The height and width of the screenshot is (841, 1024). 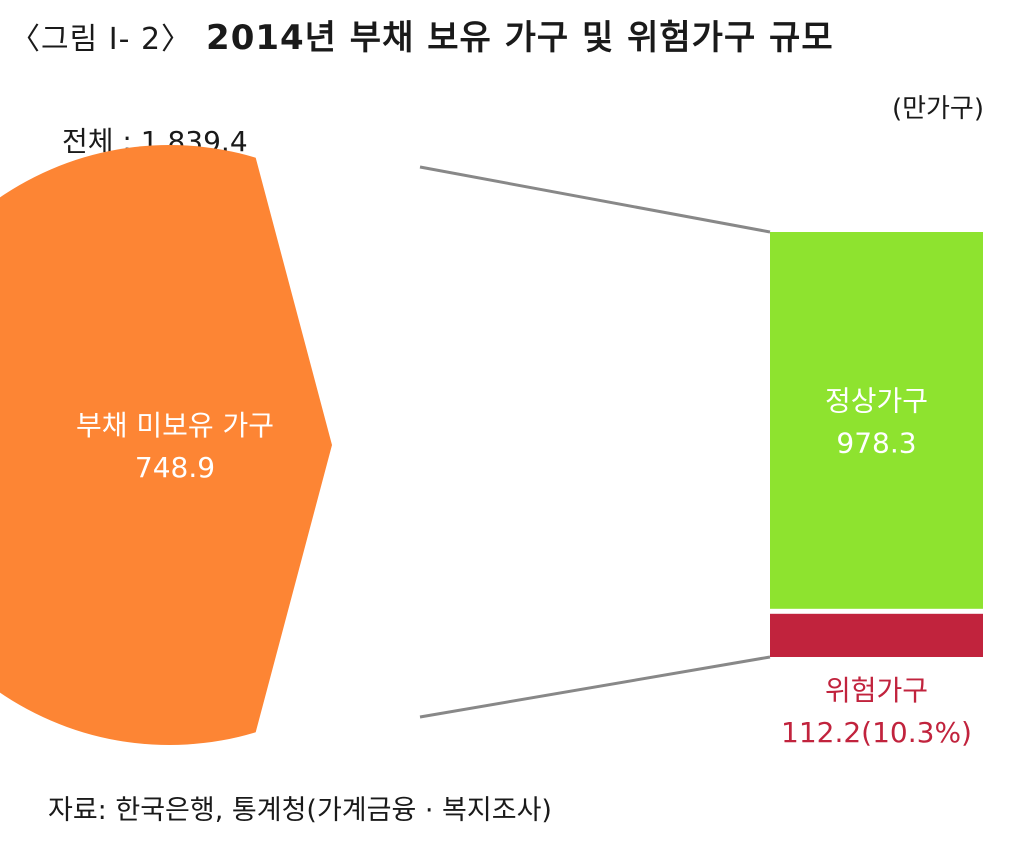 I want to click on connector-line-top, so click(x=595, y=199).